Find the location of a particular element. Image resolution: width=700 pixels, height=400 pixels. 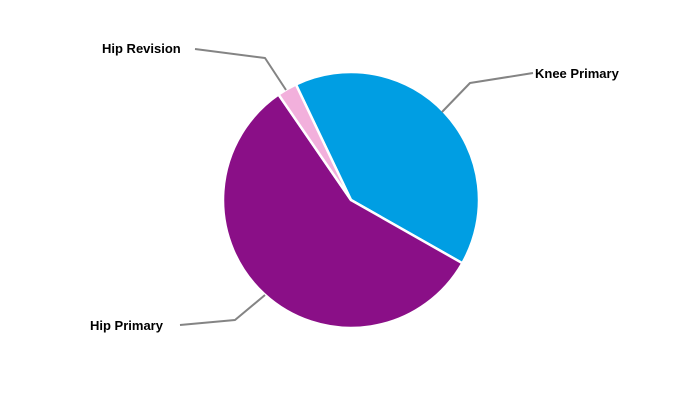

pie-slice-hip-revision is located at coordinates (315, 142).